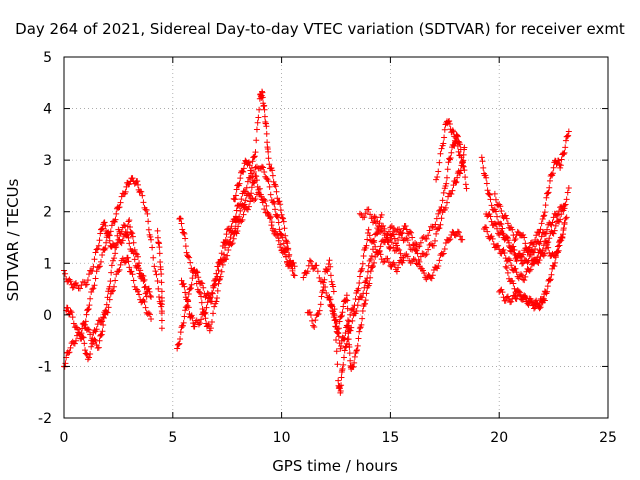 The image size is (640, 480). Describe the element at coordinates (45, 367) in the screenshot. I see `y-tick-label: -1` at that location.